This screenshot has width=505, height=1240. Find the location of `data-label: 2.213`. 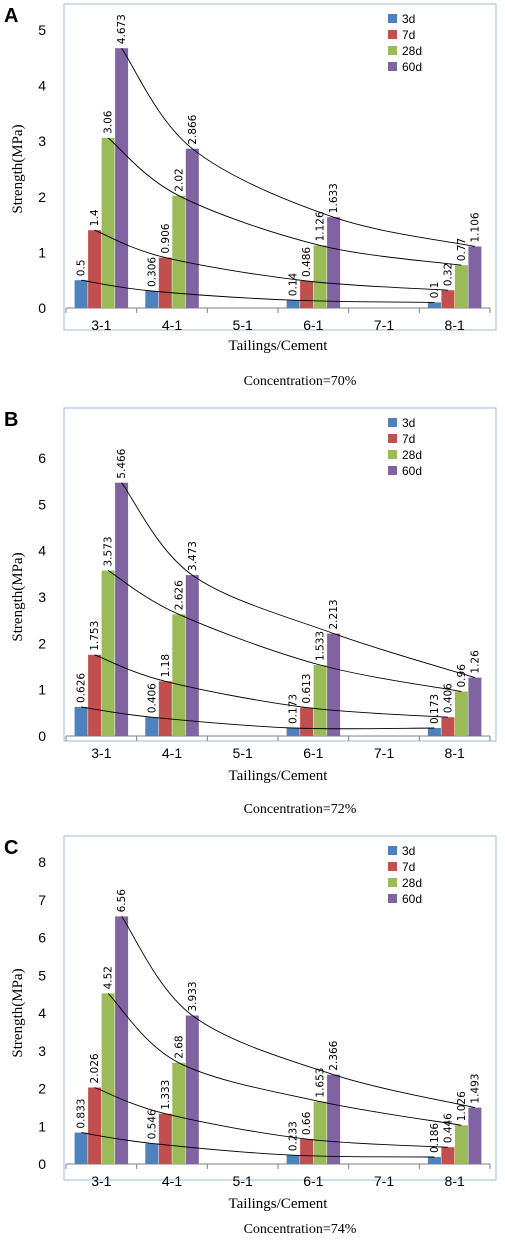

data-label: 2.213 is located at coordinates (334, 614).